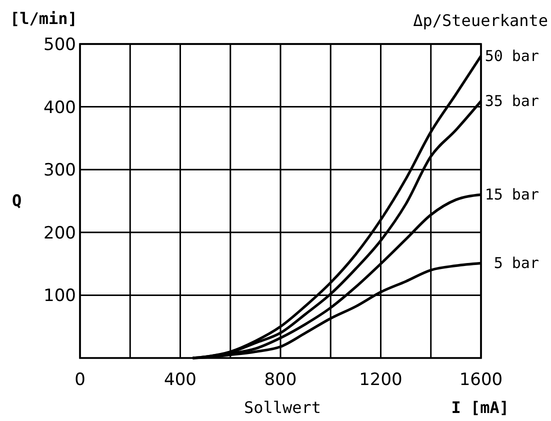  Describe the element at coordinates (60, 296) in the screenshot. I see `y-tick-label: 100` at that location.